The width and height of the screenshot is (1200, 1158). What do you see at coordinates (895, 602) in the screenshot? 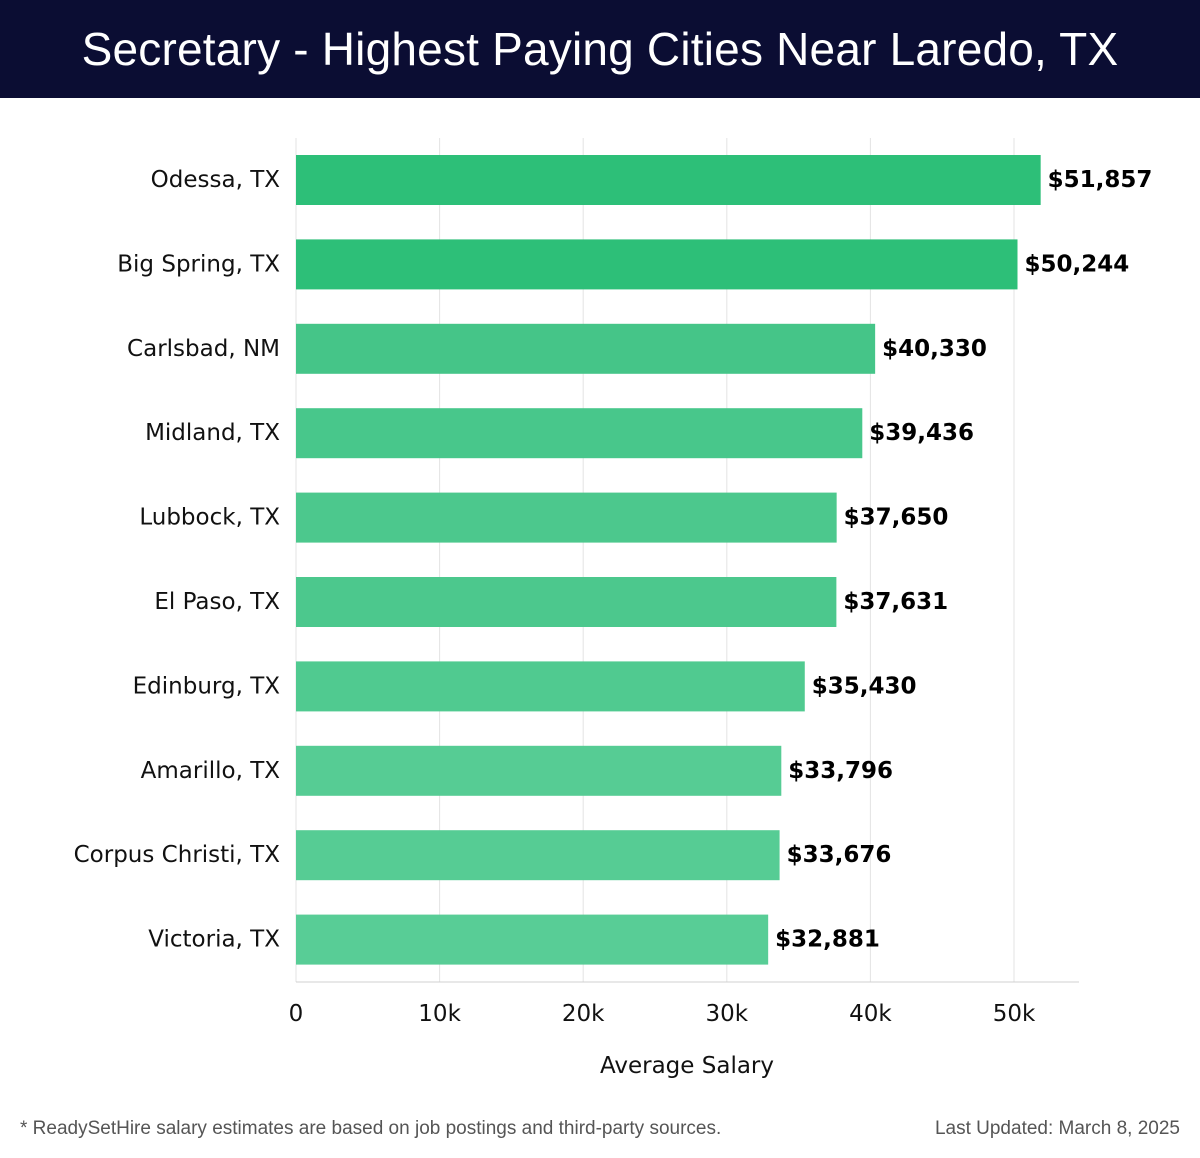
I see `value-label: $37,631` at bounding box center [895, 602].